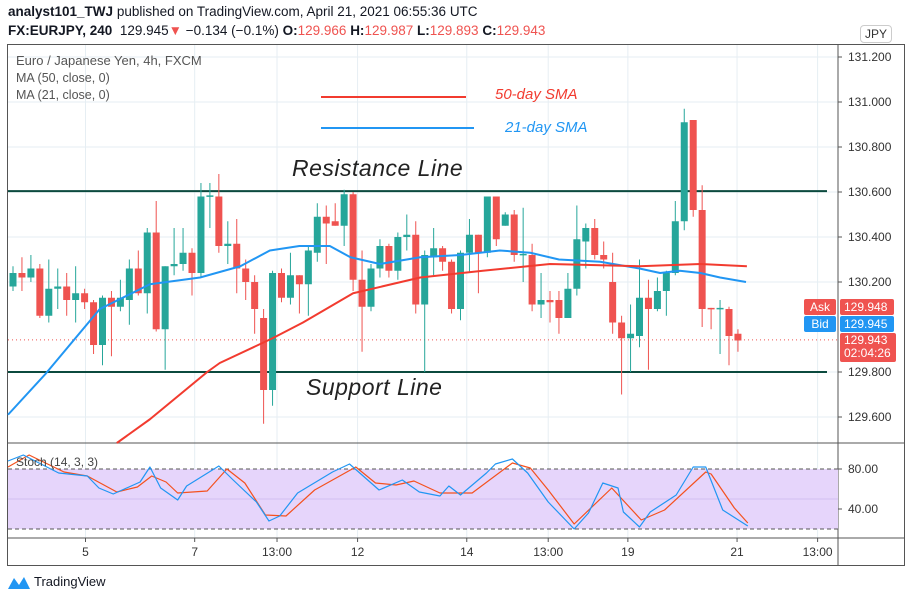 The width and height of the screenshot is (911, 603). What do you see at coordinates (467, 552) in the screenshot?
I see `time-tick-label: 14` at bounding box center [467, 552].